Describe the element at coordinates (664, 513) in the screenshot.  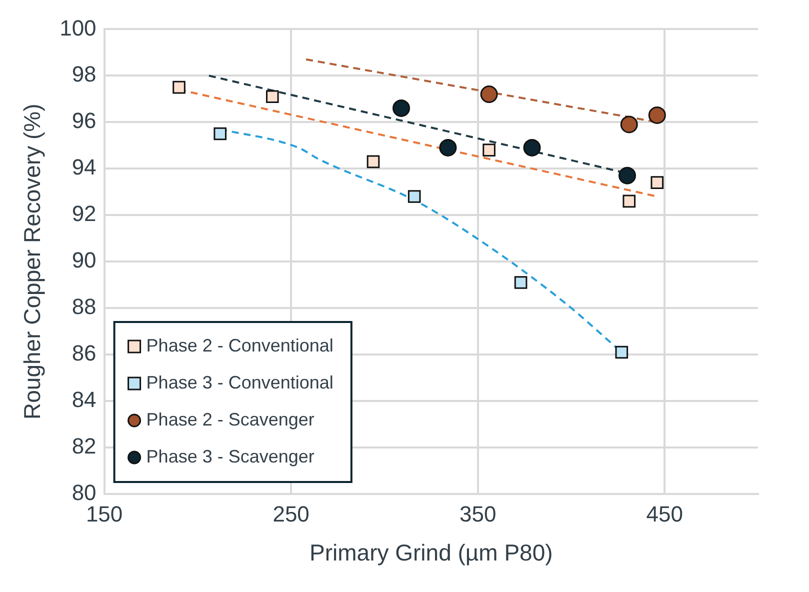
I see `x-tick-label: 450` at that location.